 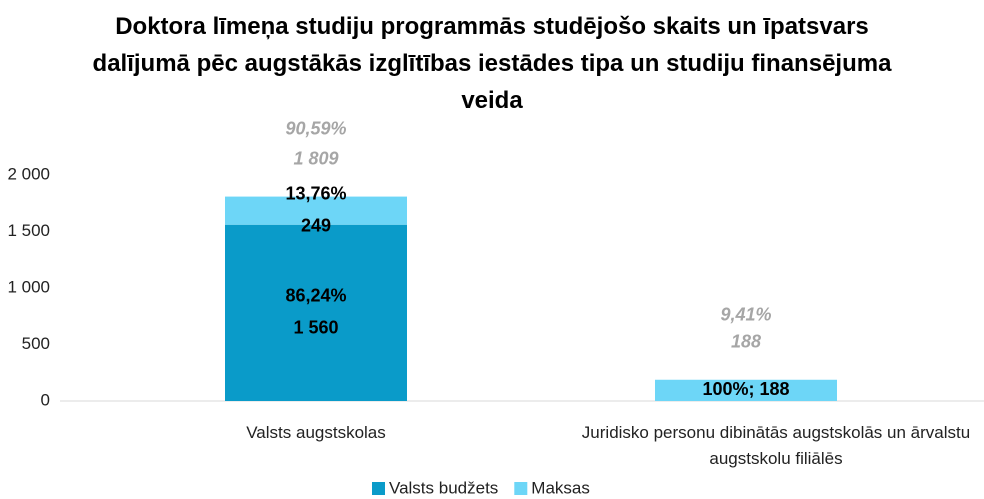 I want to click on value-label: 100%; 188, so click(x=745, y=389).